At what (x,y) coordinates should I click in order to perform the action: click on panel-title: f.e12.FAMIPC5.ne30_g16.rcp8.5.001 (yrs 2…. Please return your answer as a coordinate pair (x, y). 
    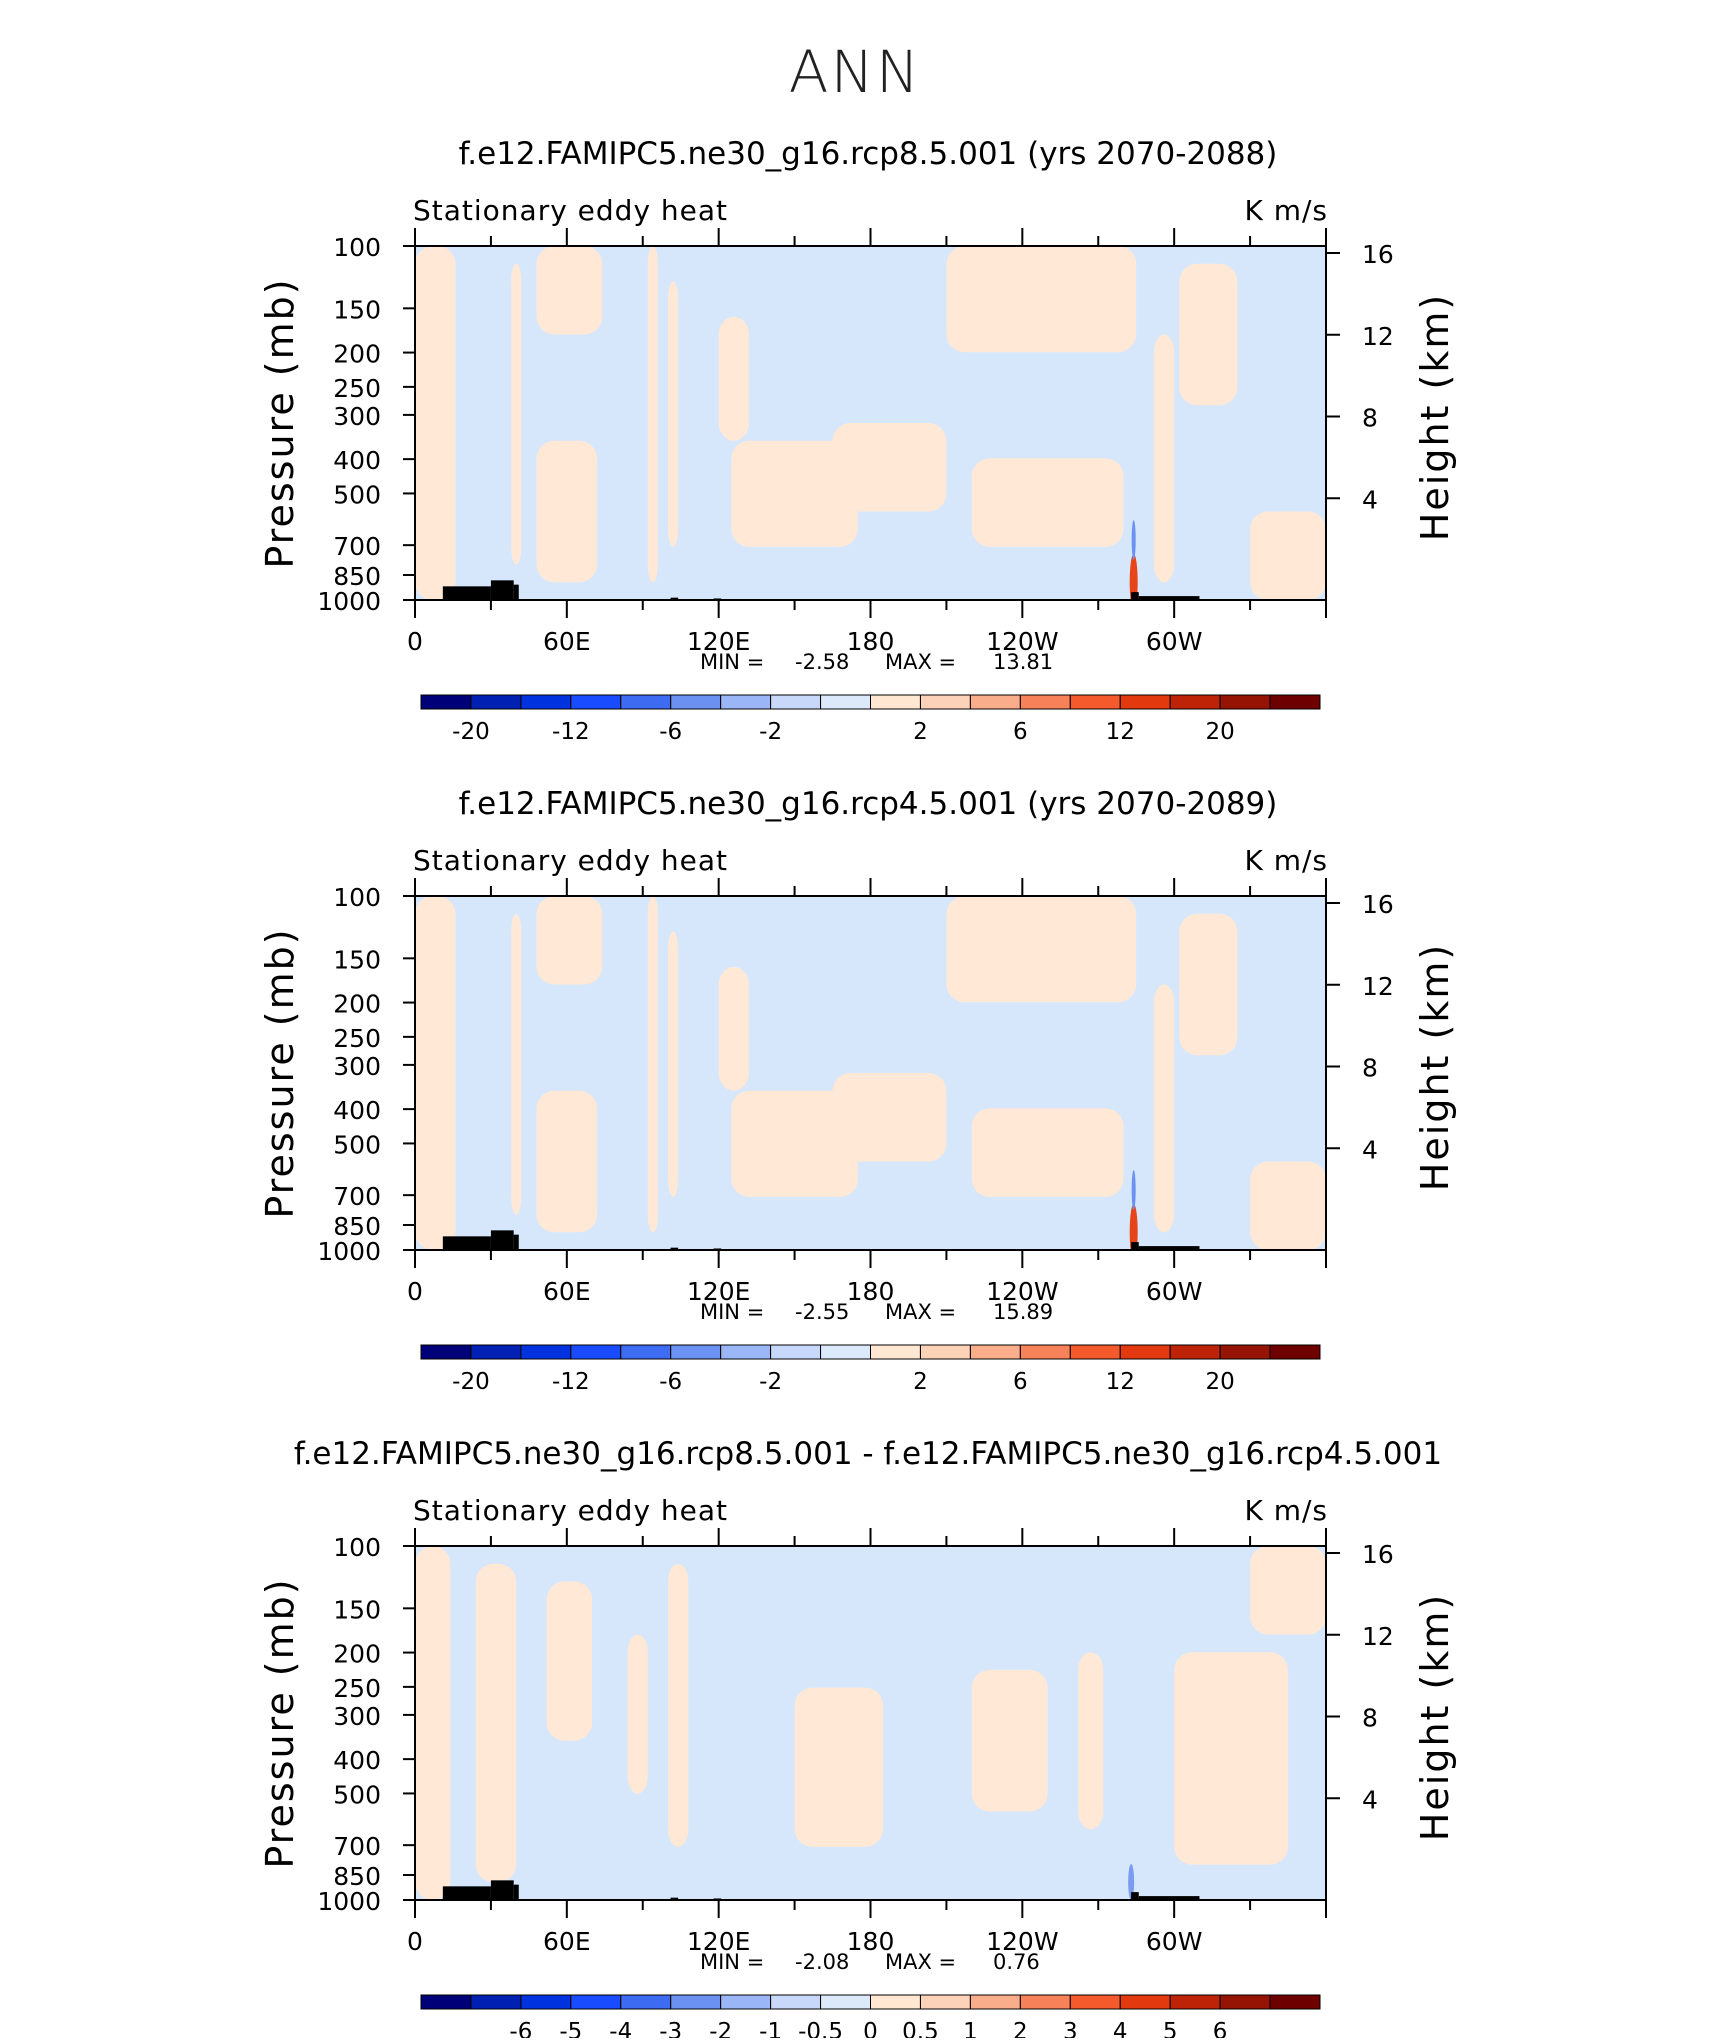
    Looking at the image, I should click on (868, 154).